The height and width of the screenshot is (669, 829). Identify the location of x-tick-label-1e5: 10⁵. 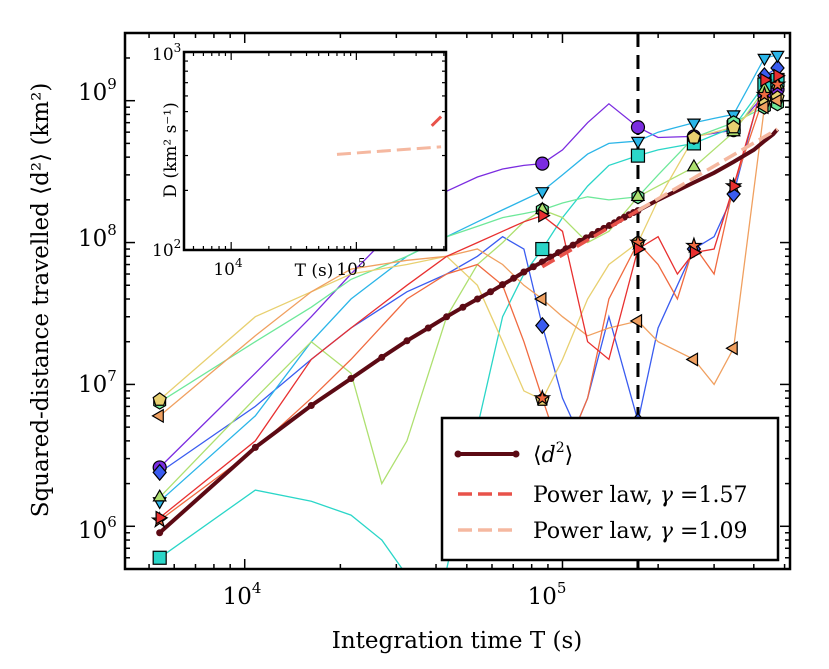
(547, 594).